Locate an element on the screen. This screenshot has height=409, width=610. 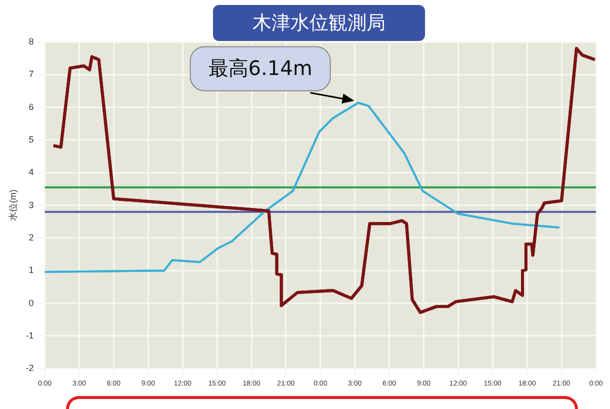
y-tick-label: 4 is located at coordinates (31, 172).